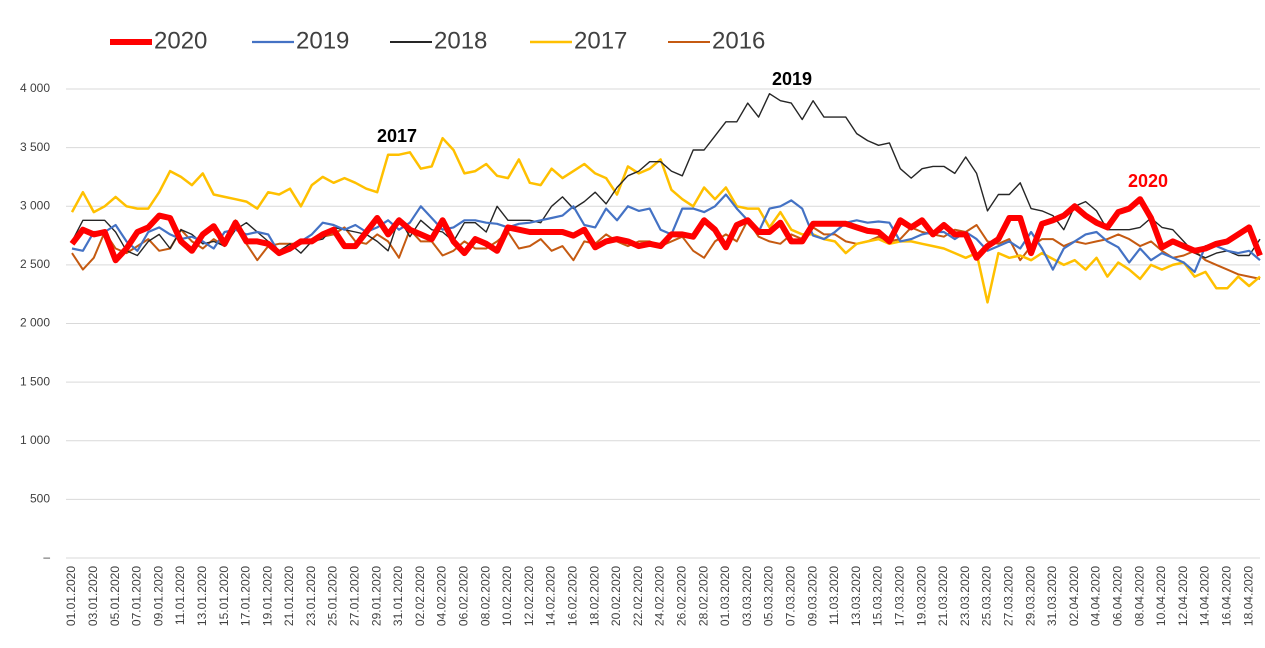 The height and width of the screenshot is (648, 1265). I want to click on x-tick-label: 12.04.2020, so click(1183, 596).